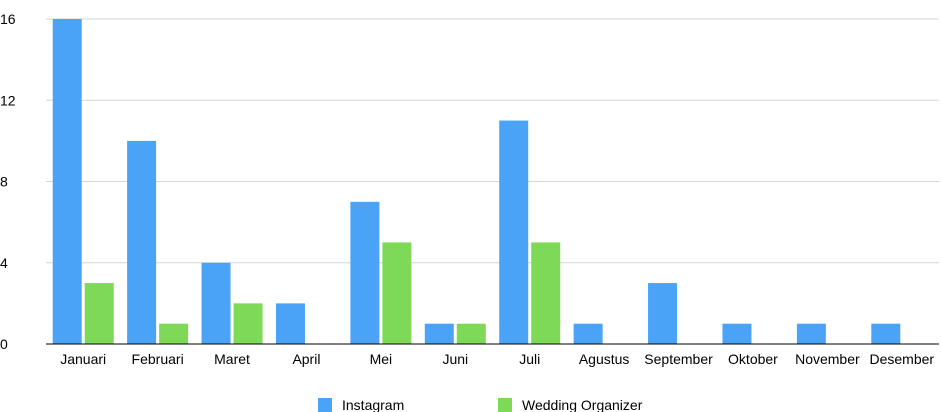 The height and width of the screenshot is (412, 941). Describe the element at coordinates (8, 19) in the screenshot. I see `y-tick-label: 16` at that location.